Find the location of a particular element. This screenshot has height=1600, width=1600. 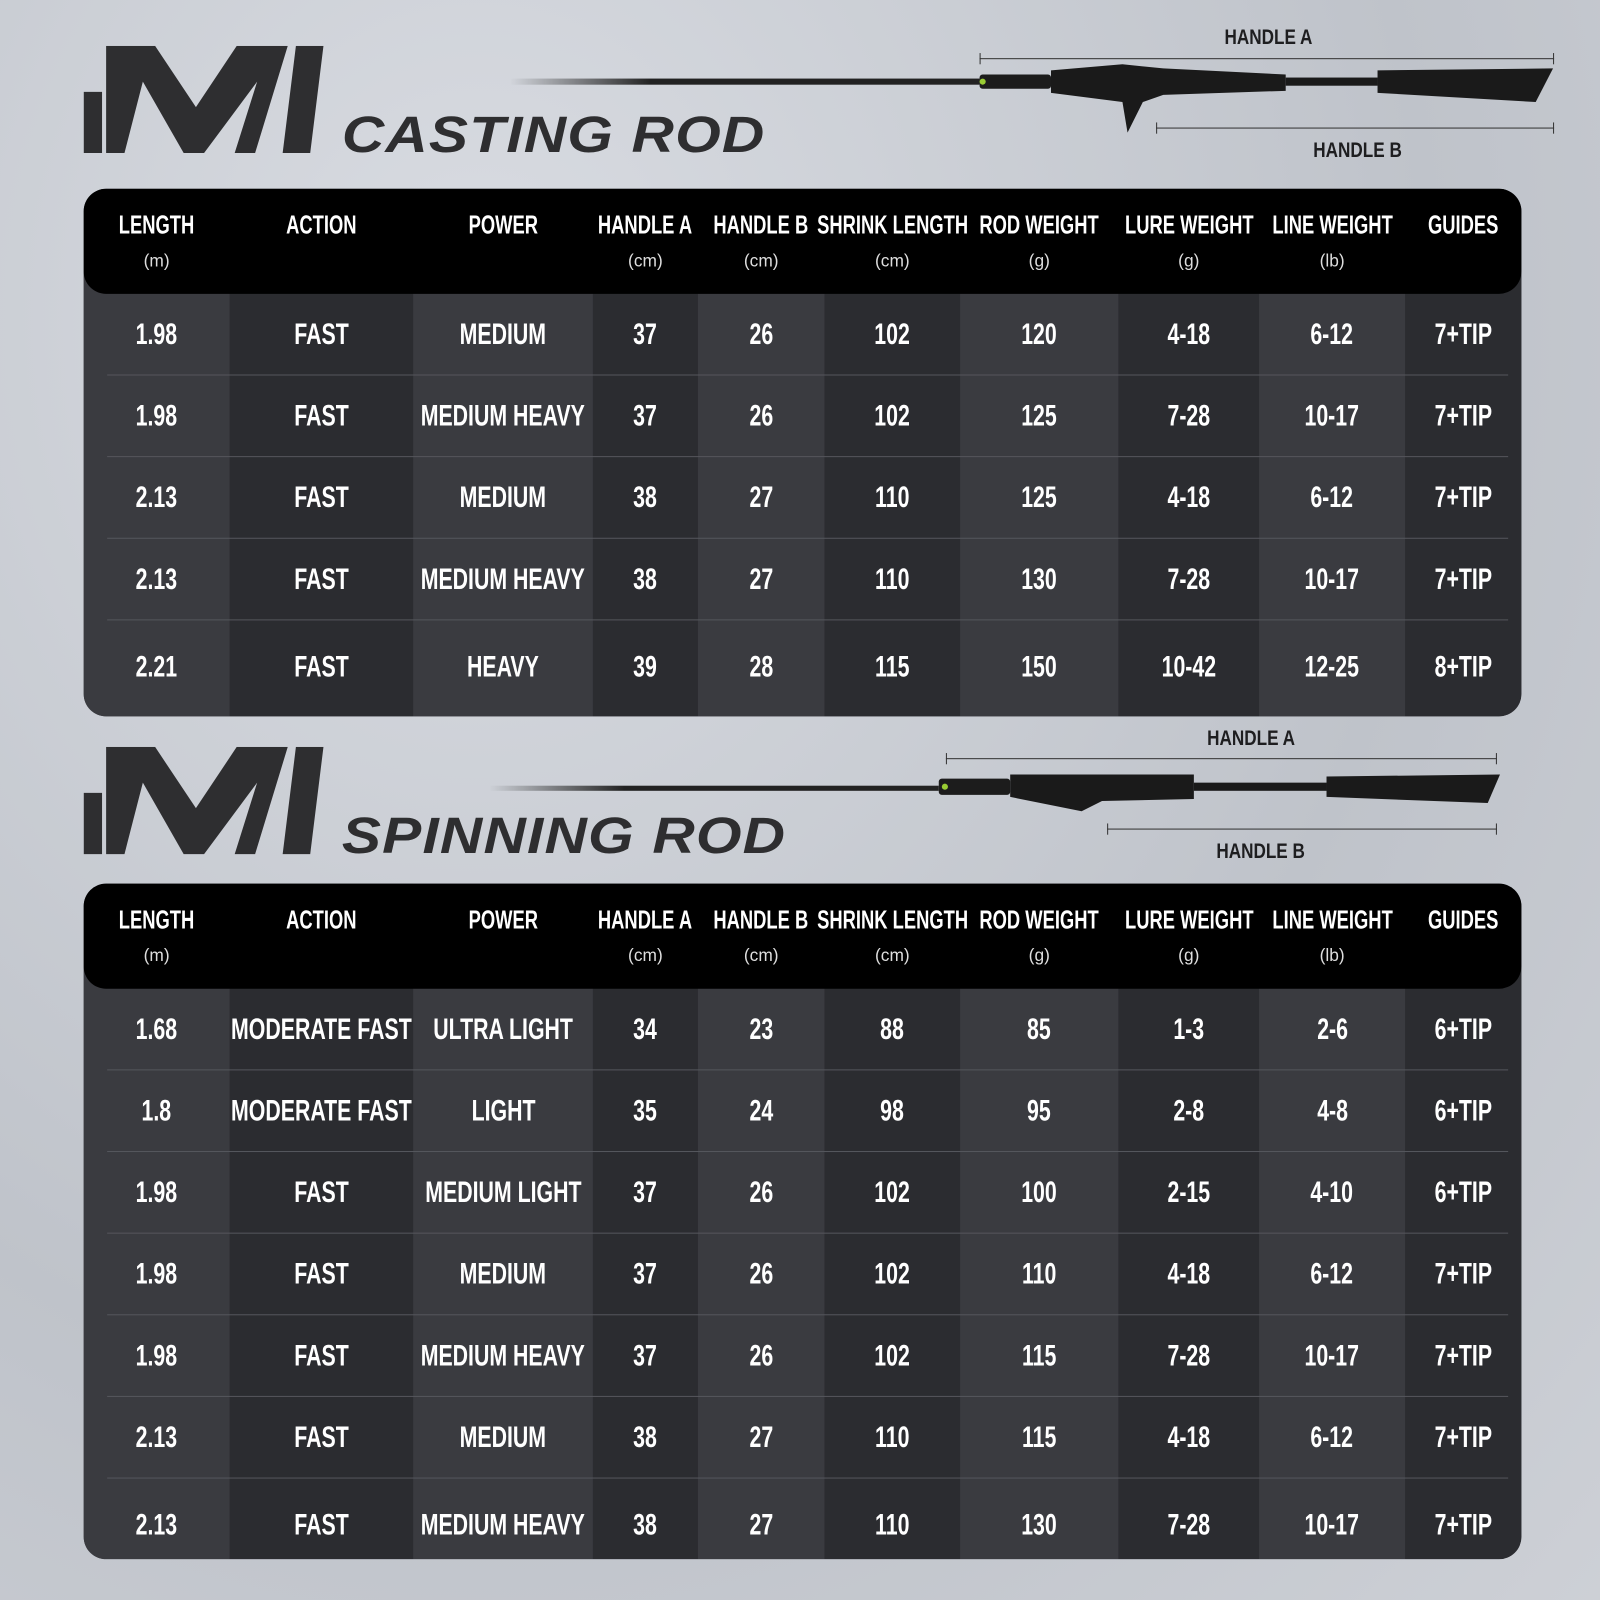

table-cell: 26 is located at coordinates (761, 1356).